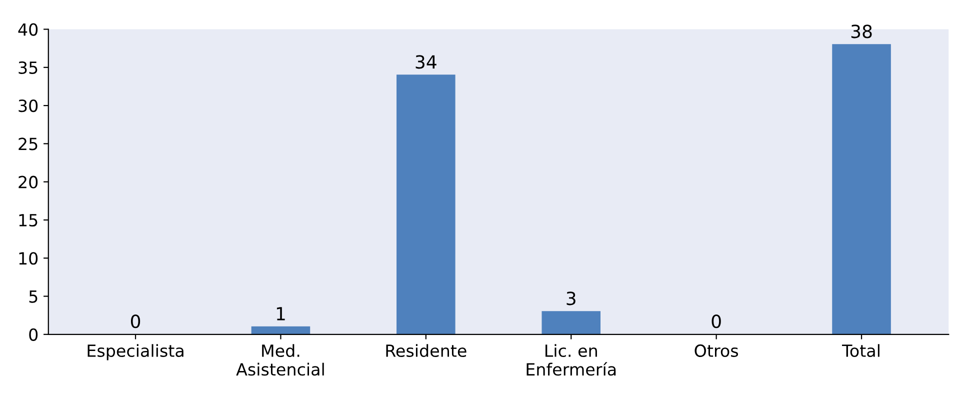 This screenshot has height=418, width=968. What do you see at coordinates (28, 29) in the screenshot?
I see `y-tick-label: 40` at bounding box center [28, 29].